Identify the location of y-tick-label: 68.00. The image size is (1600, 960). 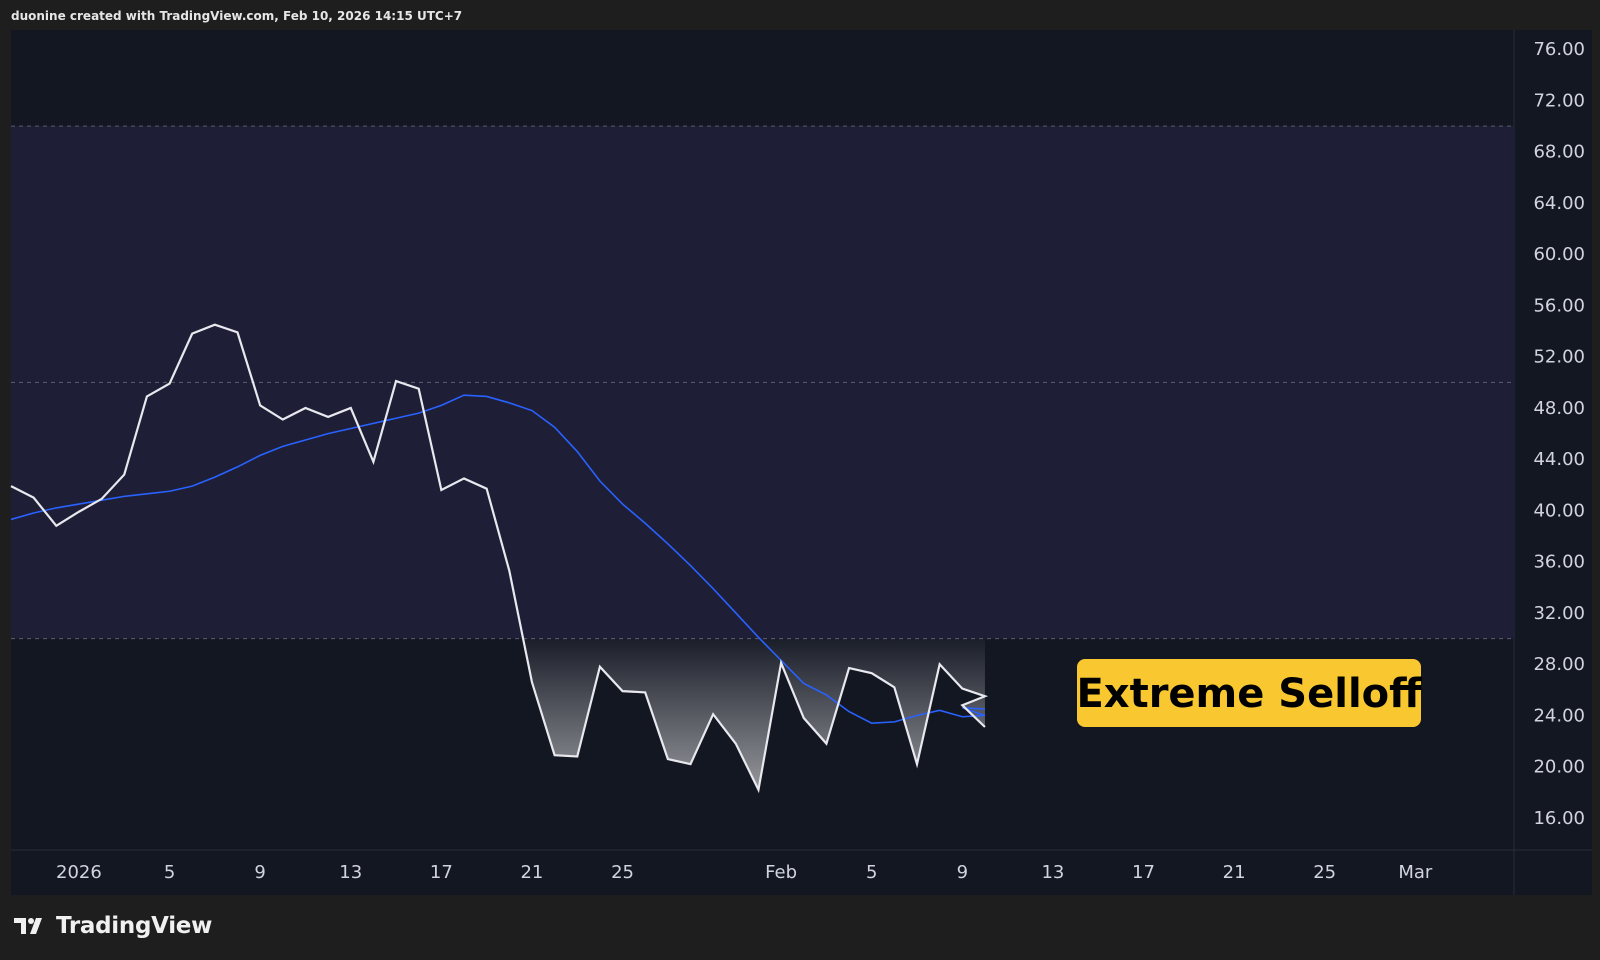
(1559, 152).